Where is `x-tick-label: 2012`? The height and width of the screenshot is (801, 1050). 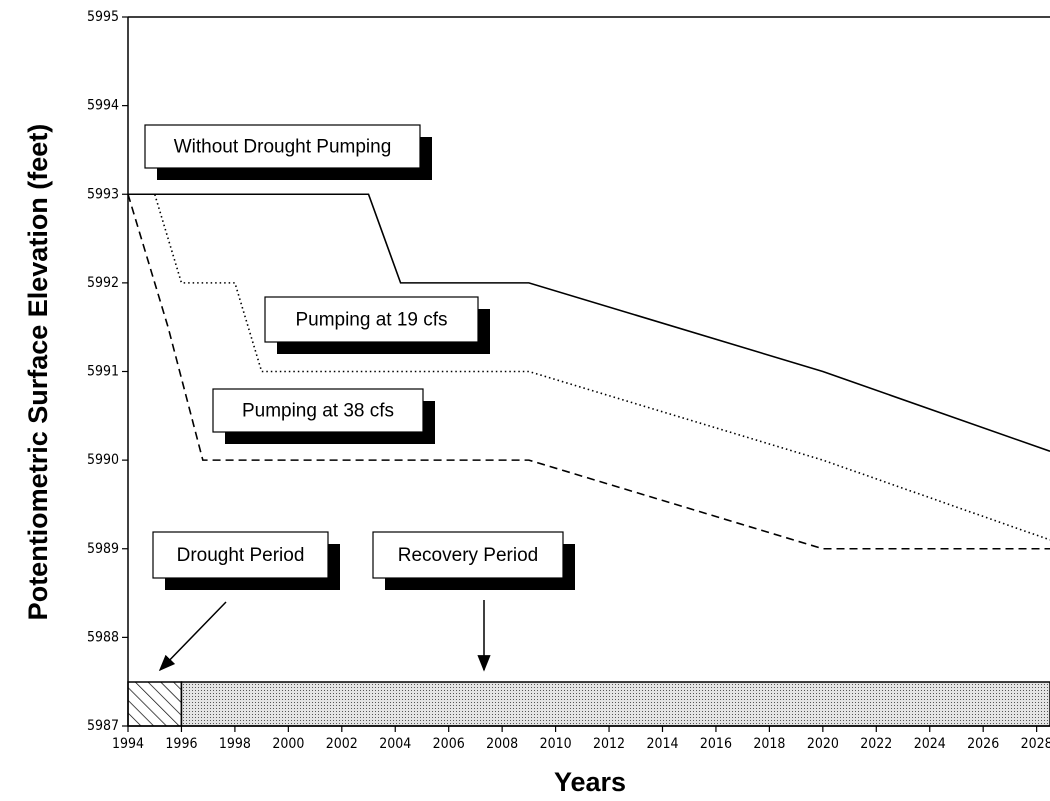
x-tick-label: 2012 is located at coordinates (609, 744).